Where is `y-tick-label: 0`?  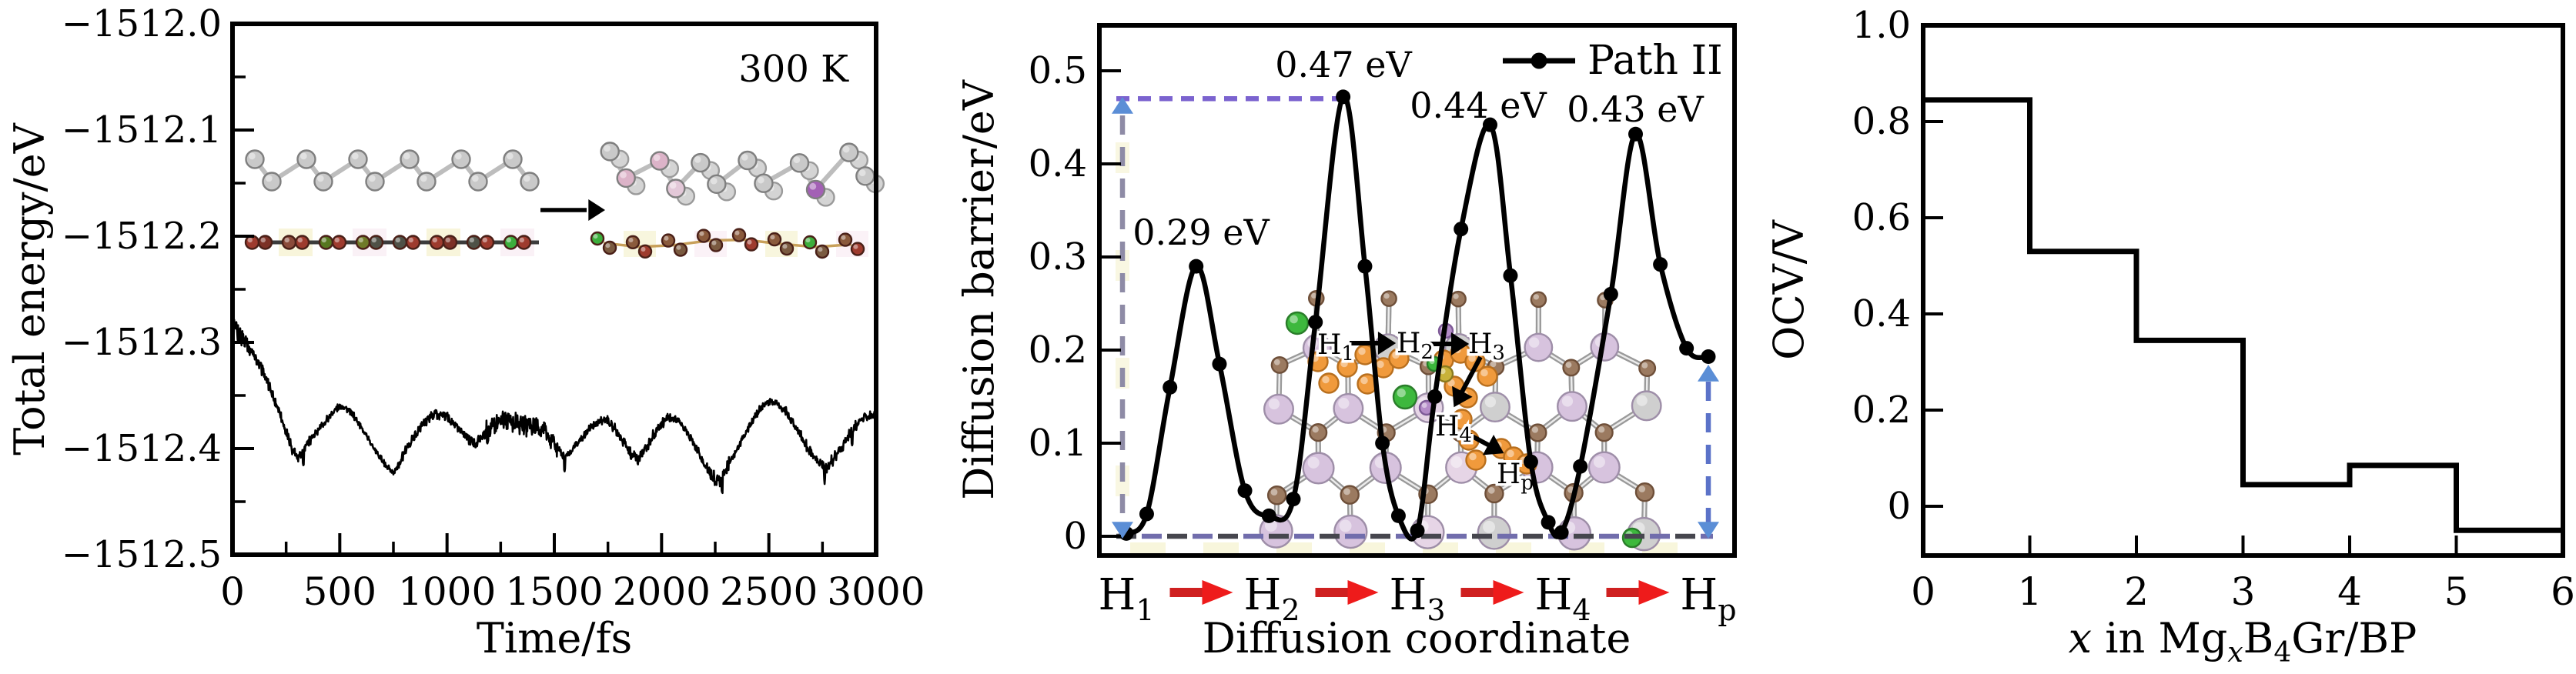
y-tick-label: 0 is located at coordinates (1899, 507).